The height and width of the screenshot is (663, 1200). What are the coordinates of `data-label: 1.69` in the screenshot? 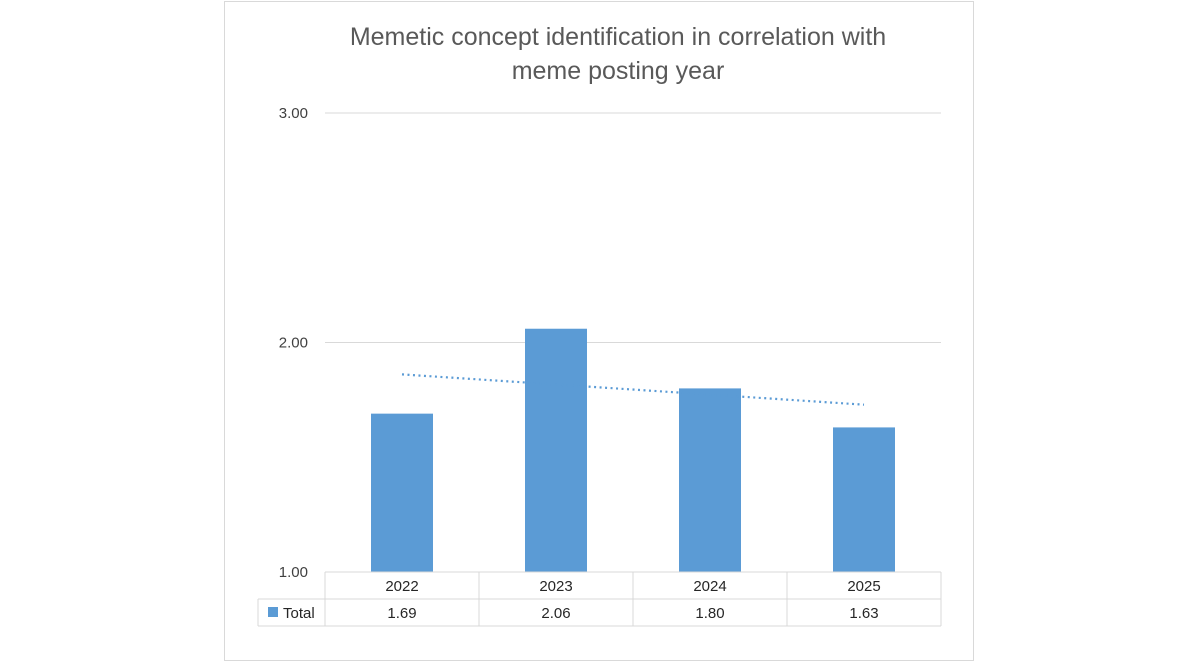 It's located at (401, 613).